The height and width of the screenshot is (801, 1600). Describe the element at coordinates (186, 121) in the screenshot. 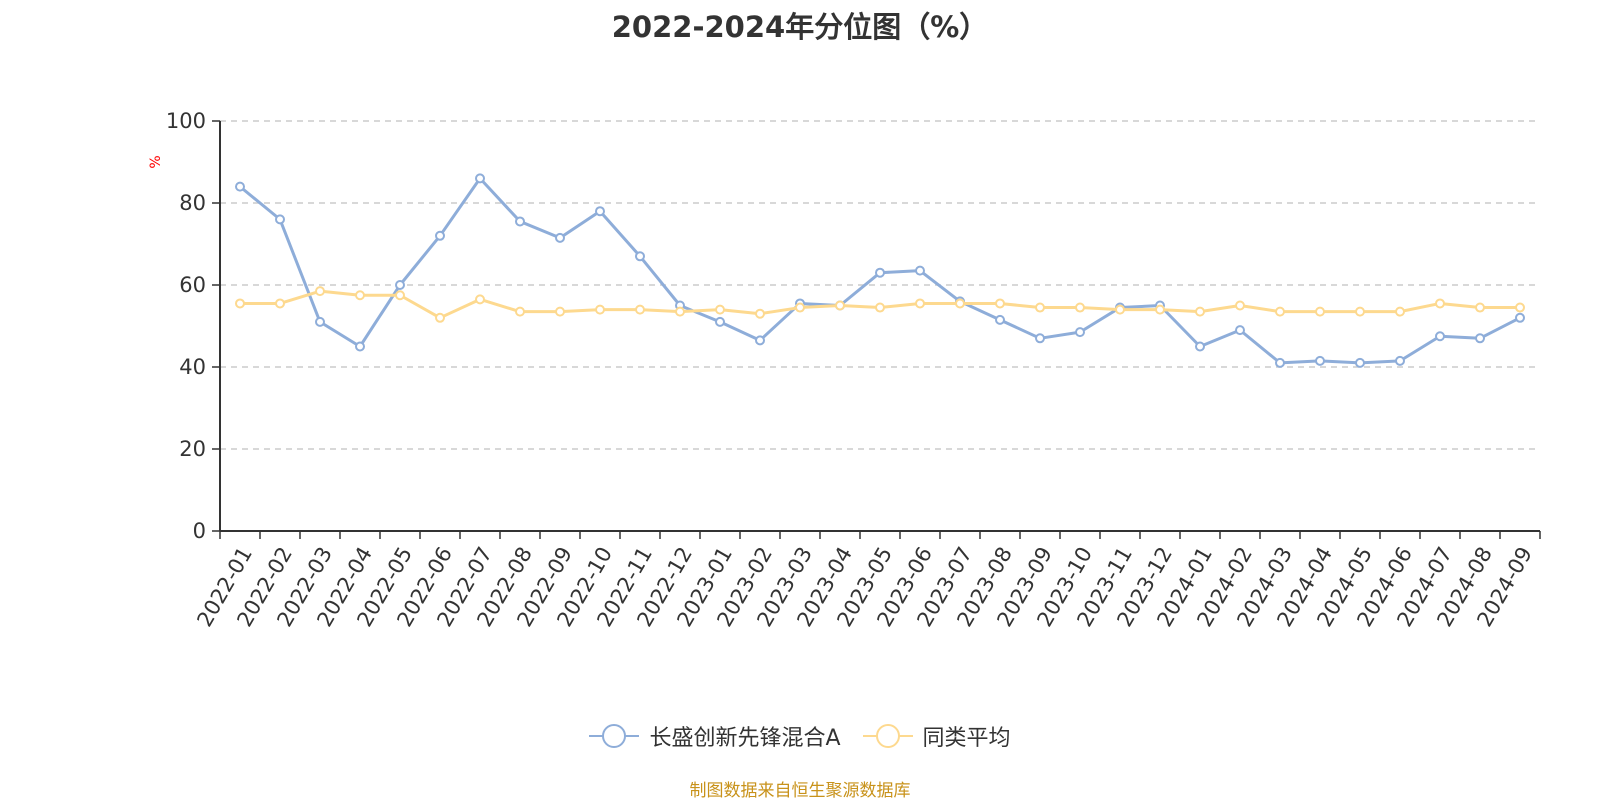

I see `y-tick-label: 100` at that location.